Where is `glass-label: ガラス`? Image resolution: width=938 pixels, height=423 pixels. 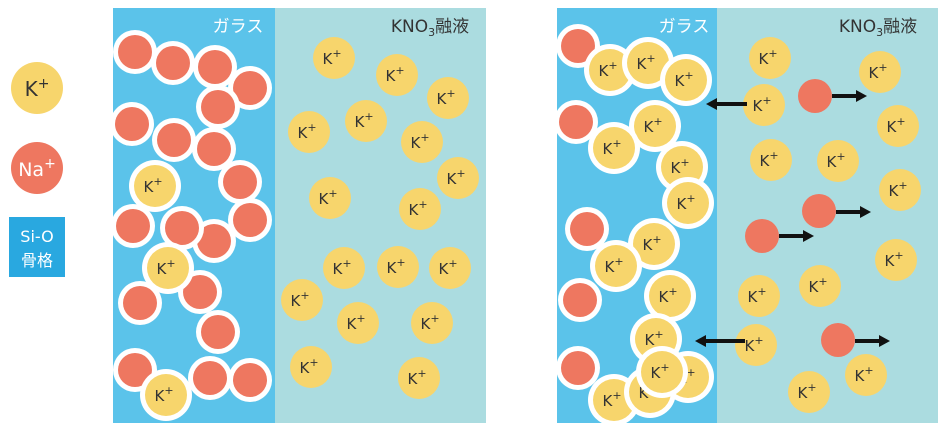
glass-label: ガラス is located at coordinates (238, 27).